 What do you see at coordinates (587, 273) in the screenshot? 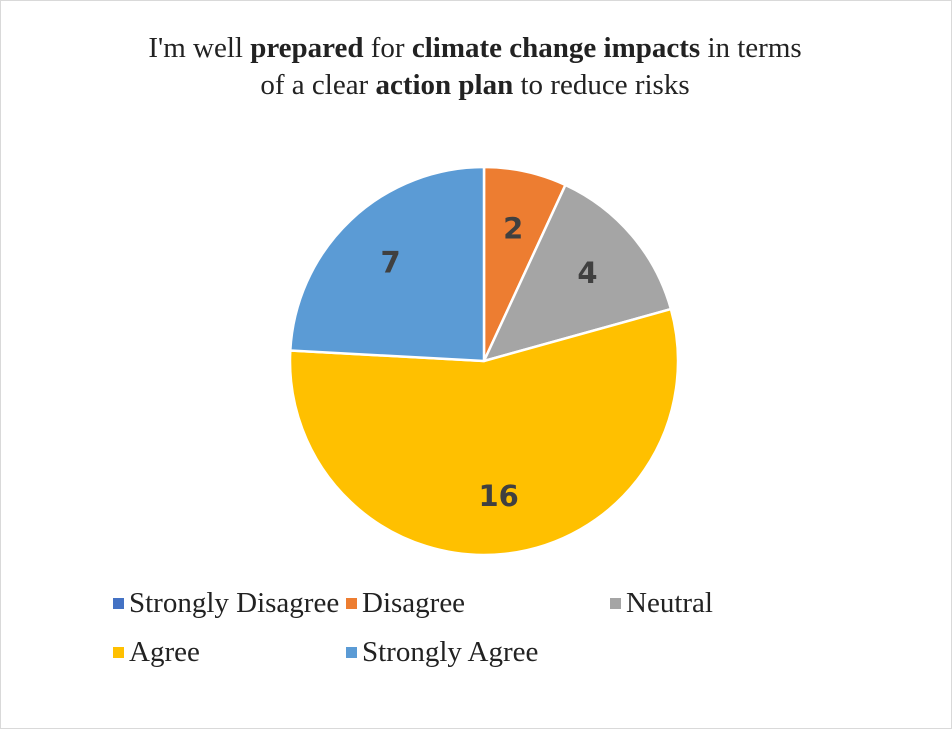
I see `data-label-neutral: 4` at bounding box center [587, 273].